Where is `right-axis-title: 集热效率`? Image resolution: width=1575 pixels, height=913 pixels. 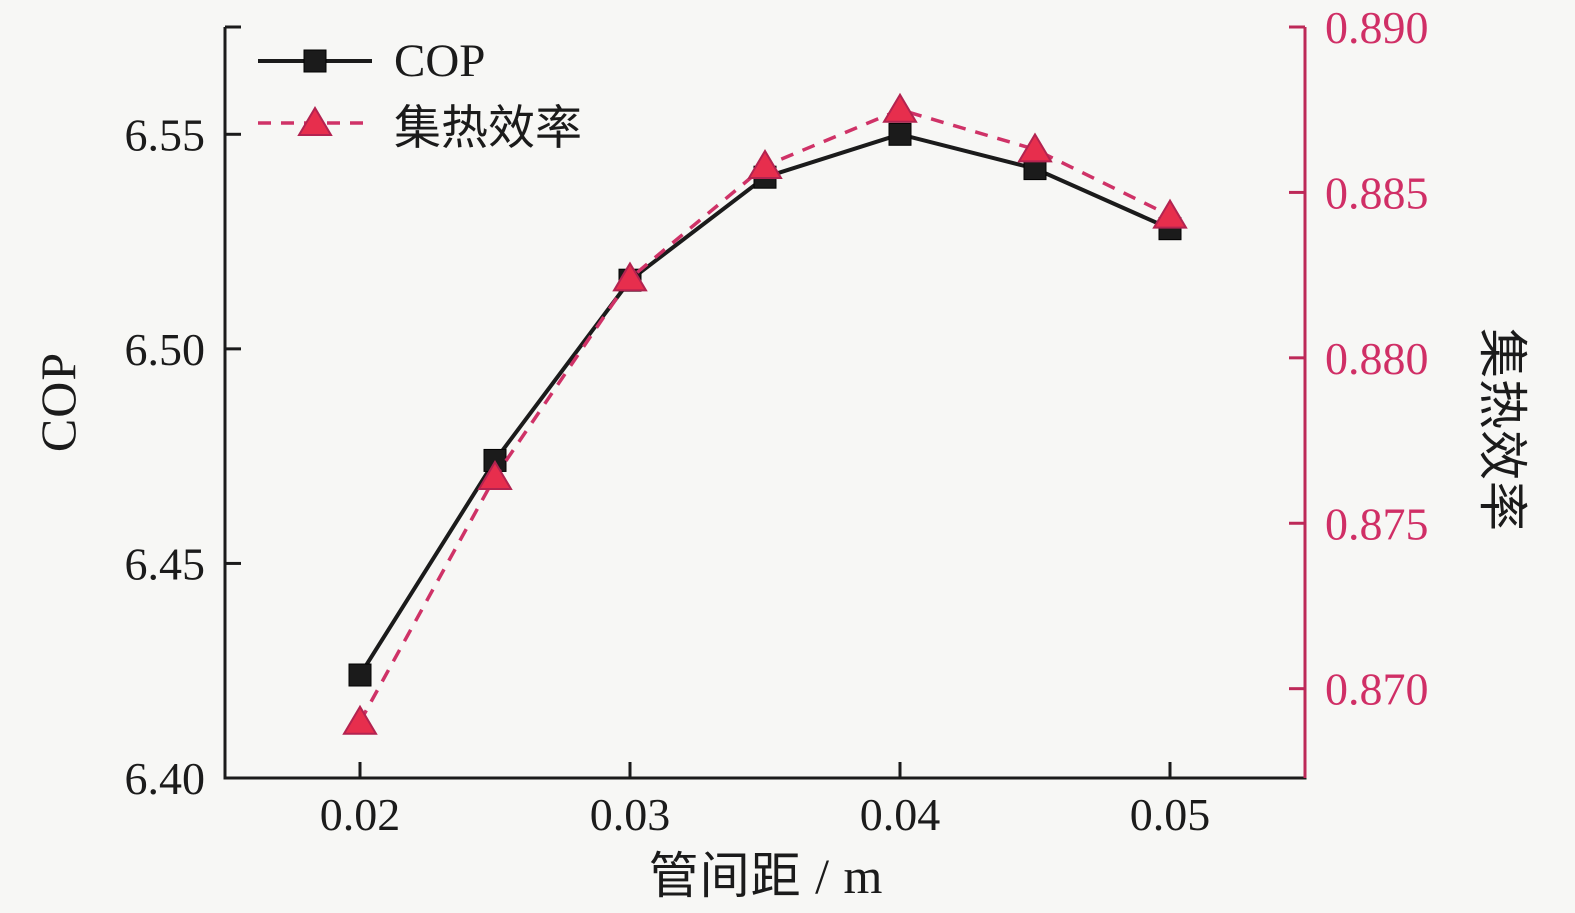 right-axis-title: 集热效率 is located at coordinates (1502, 430).